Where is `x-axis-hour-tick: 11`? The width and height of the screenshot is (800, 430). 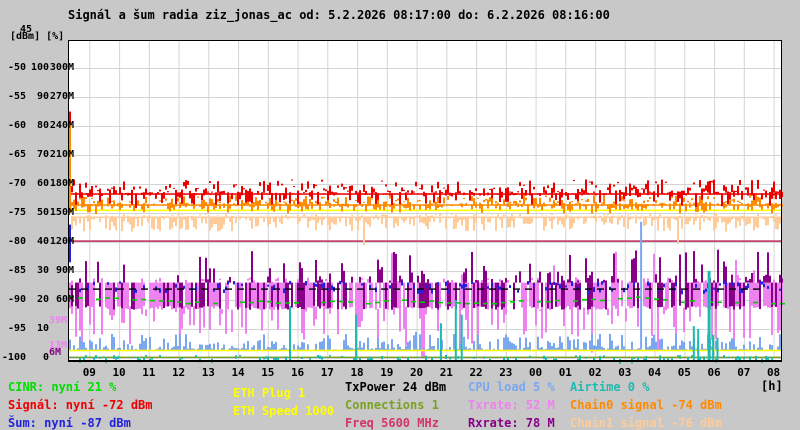
x-axis-hour-tick: 11 is located at coordinates (149, 372).